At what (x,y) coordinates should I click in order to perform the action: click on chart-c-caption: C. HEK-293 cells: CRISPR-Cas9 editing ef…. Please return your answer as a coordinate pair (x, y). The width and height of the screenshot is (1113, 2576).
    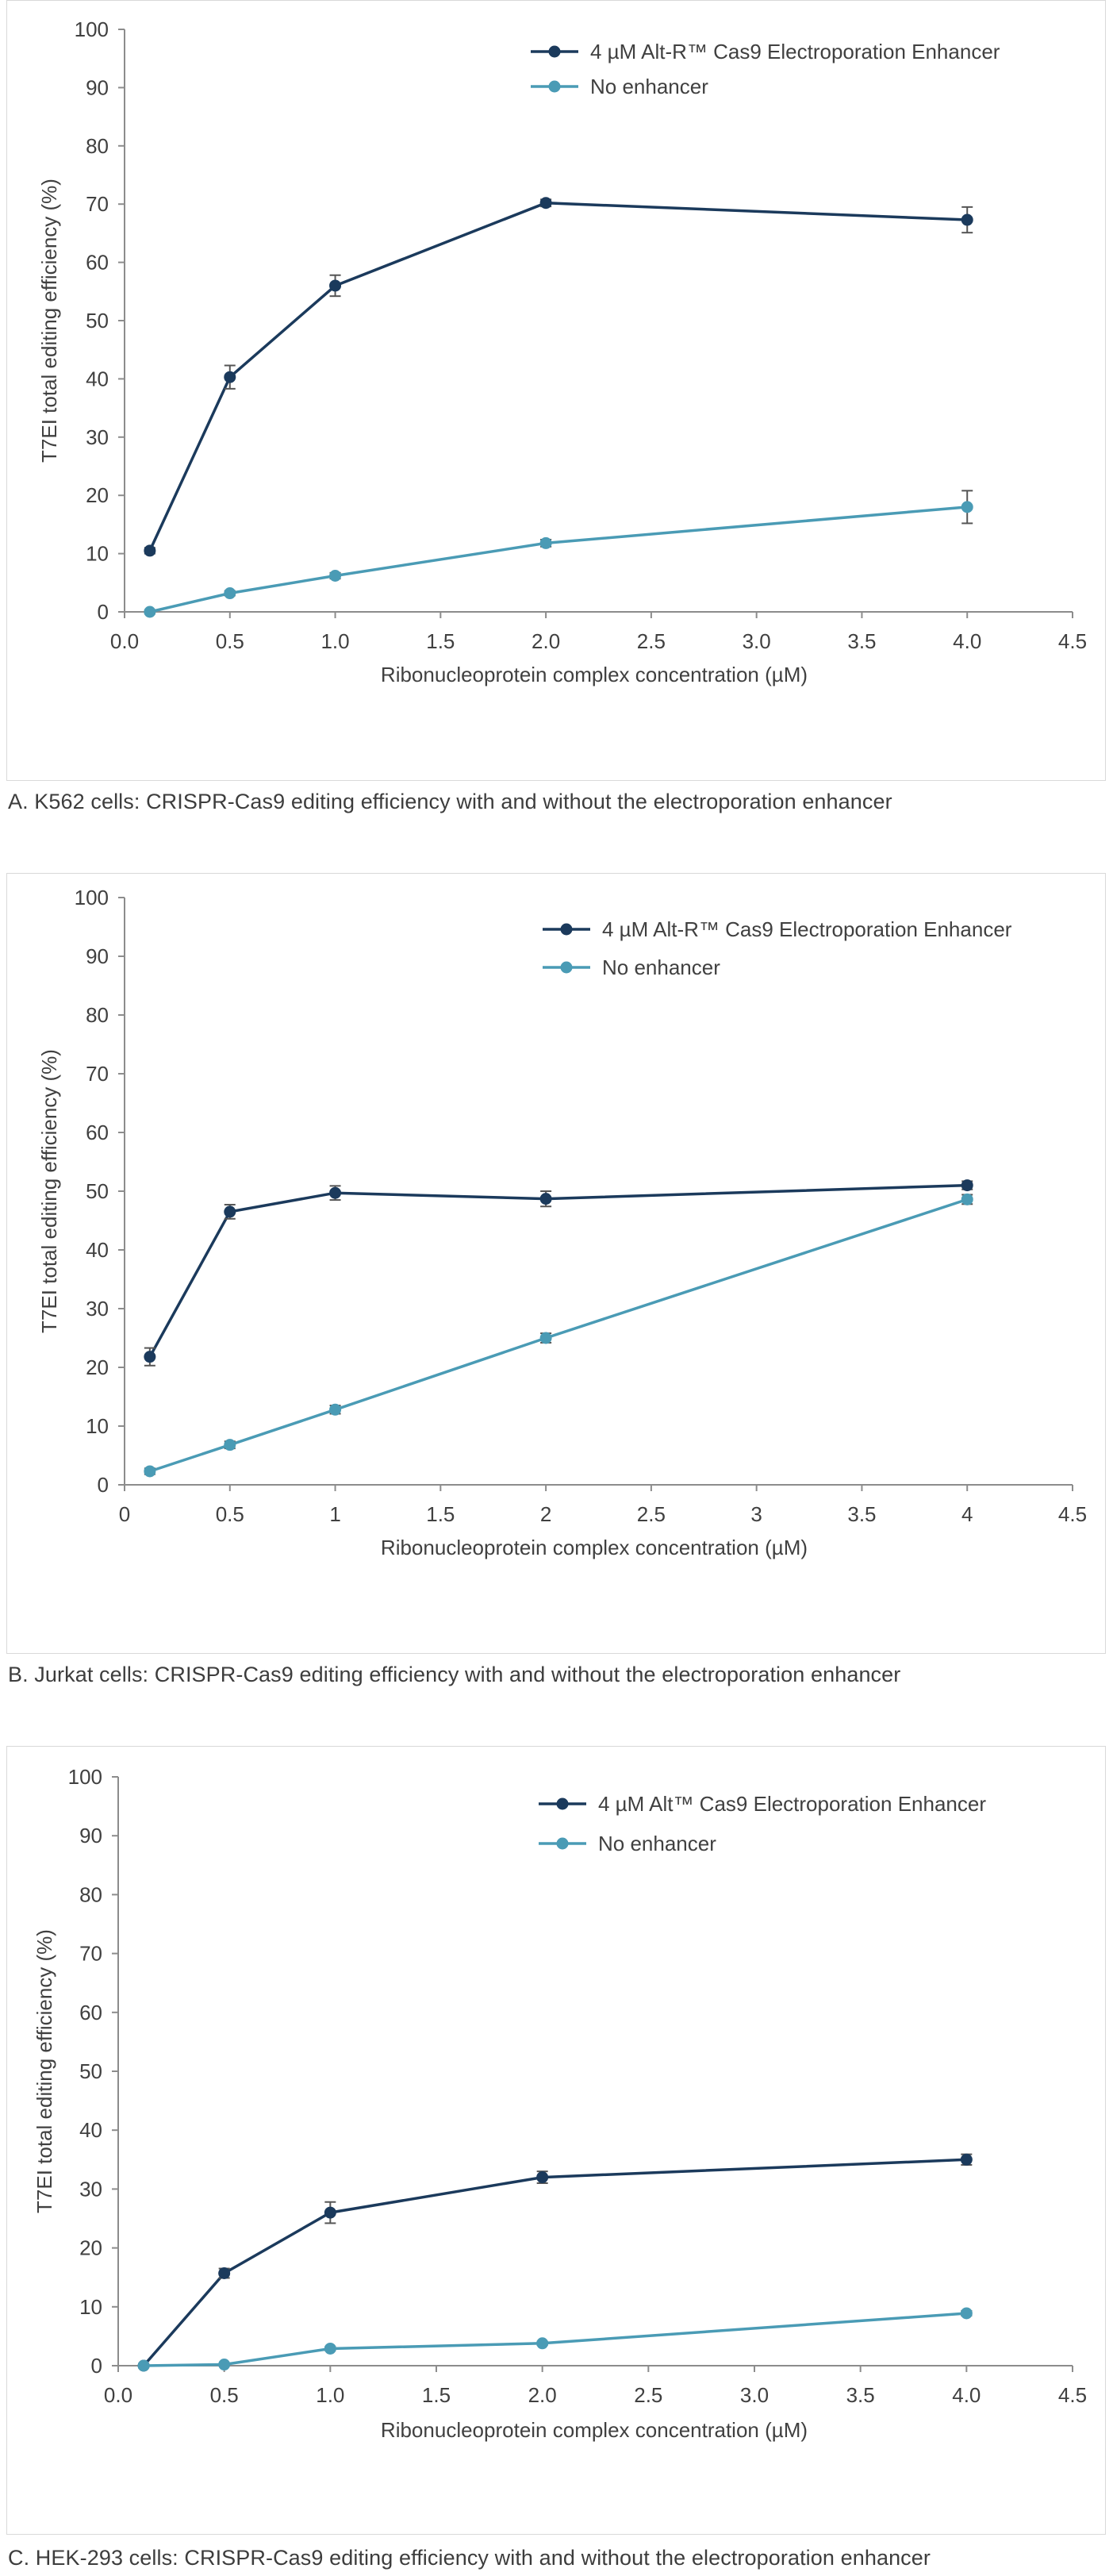
    Looking at the image, I should click on (469, 2558).